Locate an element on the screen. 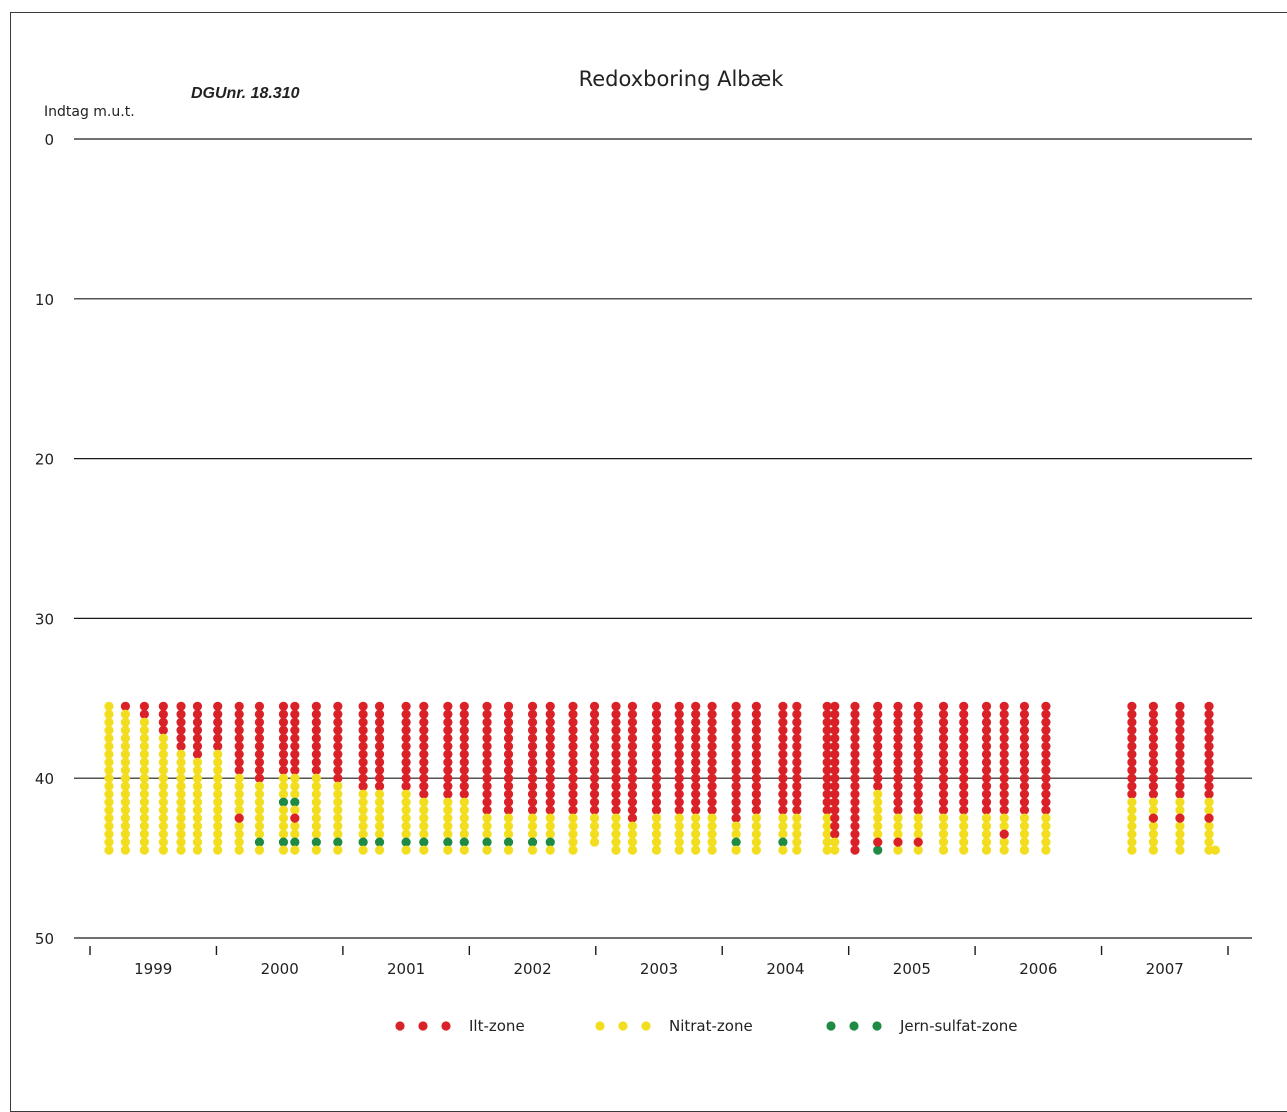 The height and width of the screenshot is (1112, 1287). x-tick-label: 2004 is located at coordinates (785, 969).